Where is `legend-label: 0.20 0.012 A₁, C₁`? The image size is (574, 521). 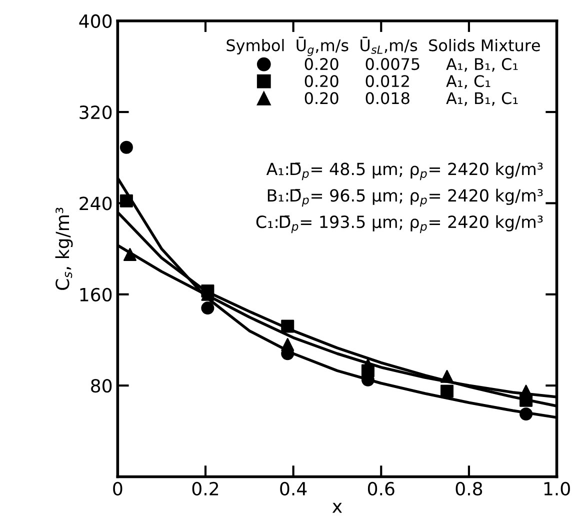
legend-label: 0.20 0.012 A₁, C₁ is located at coordinates (397, 82).